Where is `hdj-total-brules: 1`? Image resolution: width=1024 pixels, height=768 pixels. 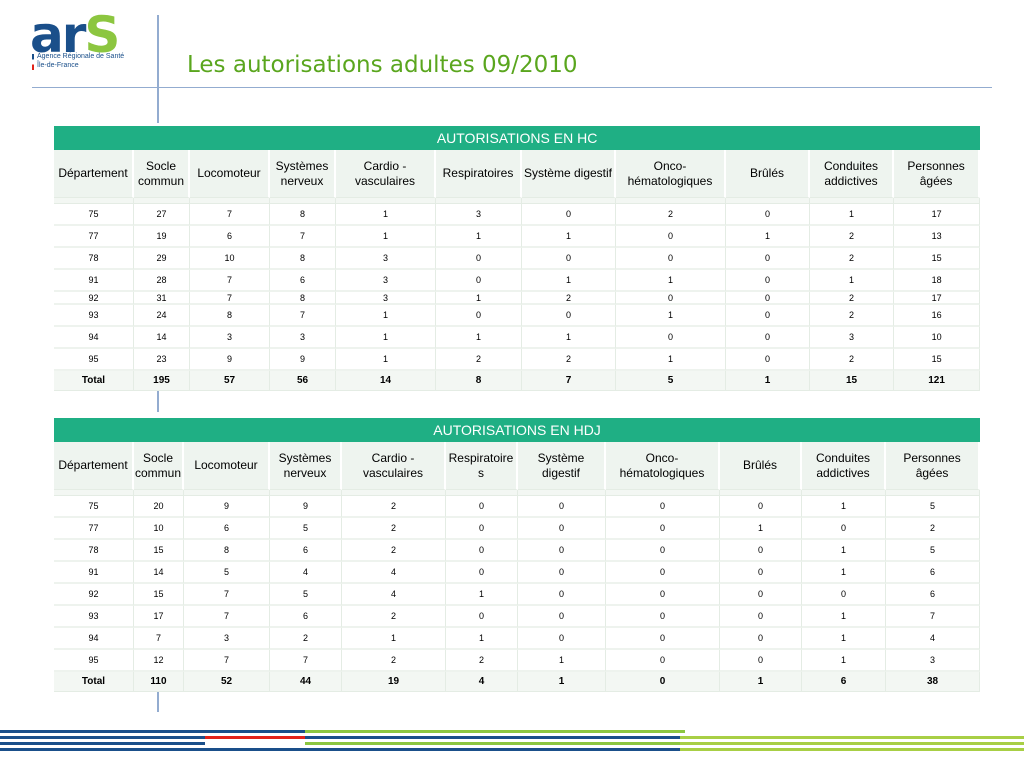 hdj-total-brules: 1 is located at coordinates (761, 682).